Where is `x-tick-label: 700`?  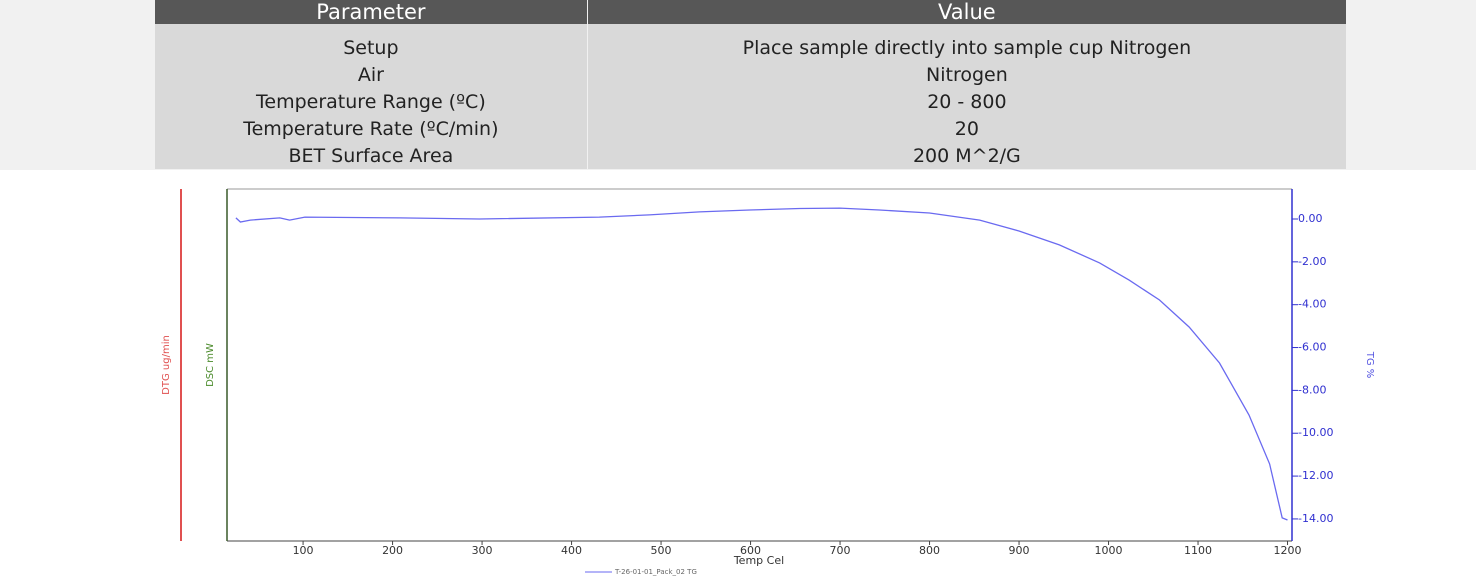 x-tick-label: 700 is located at coordinates (840, 550).